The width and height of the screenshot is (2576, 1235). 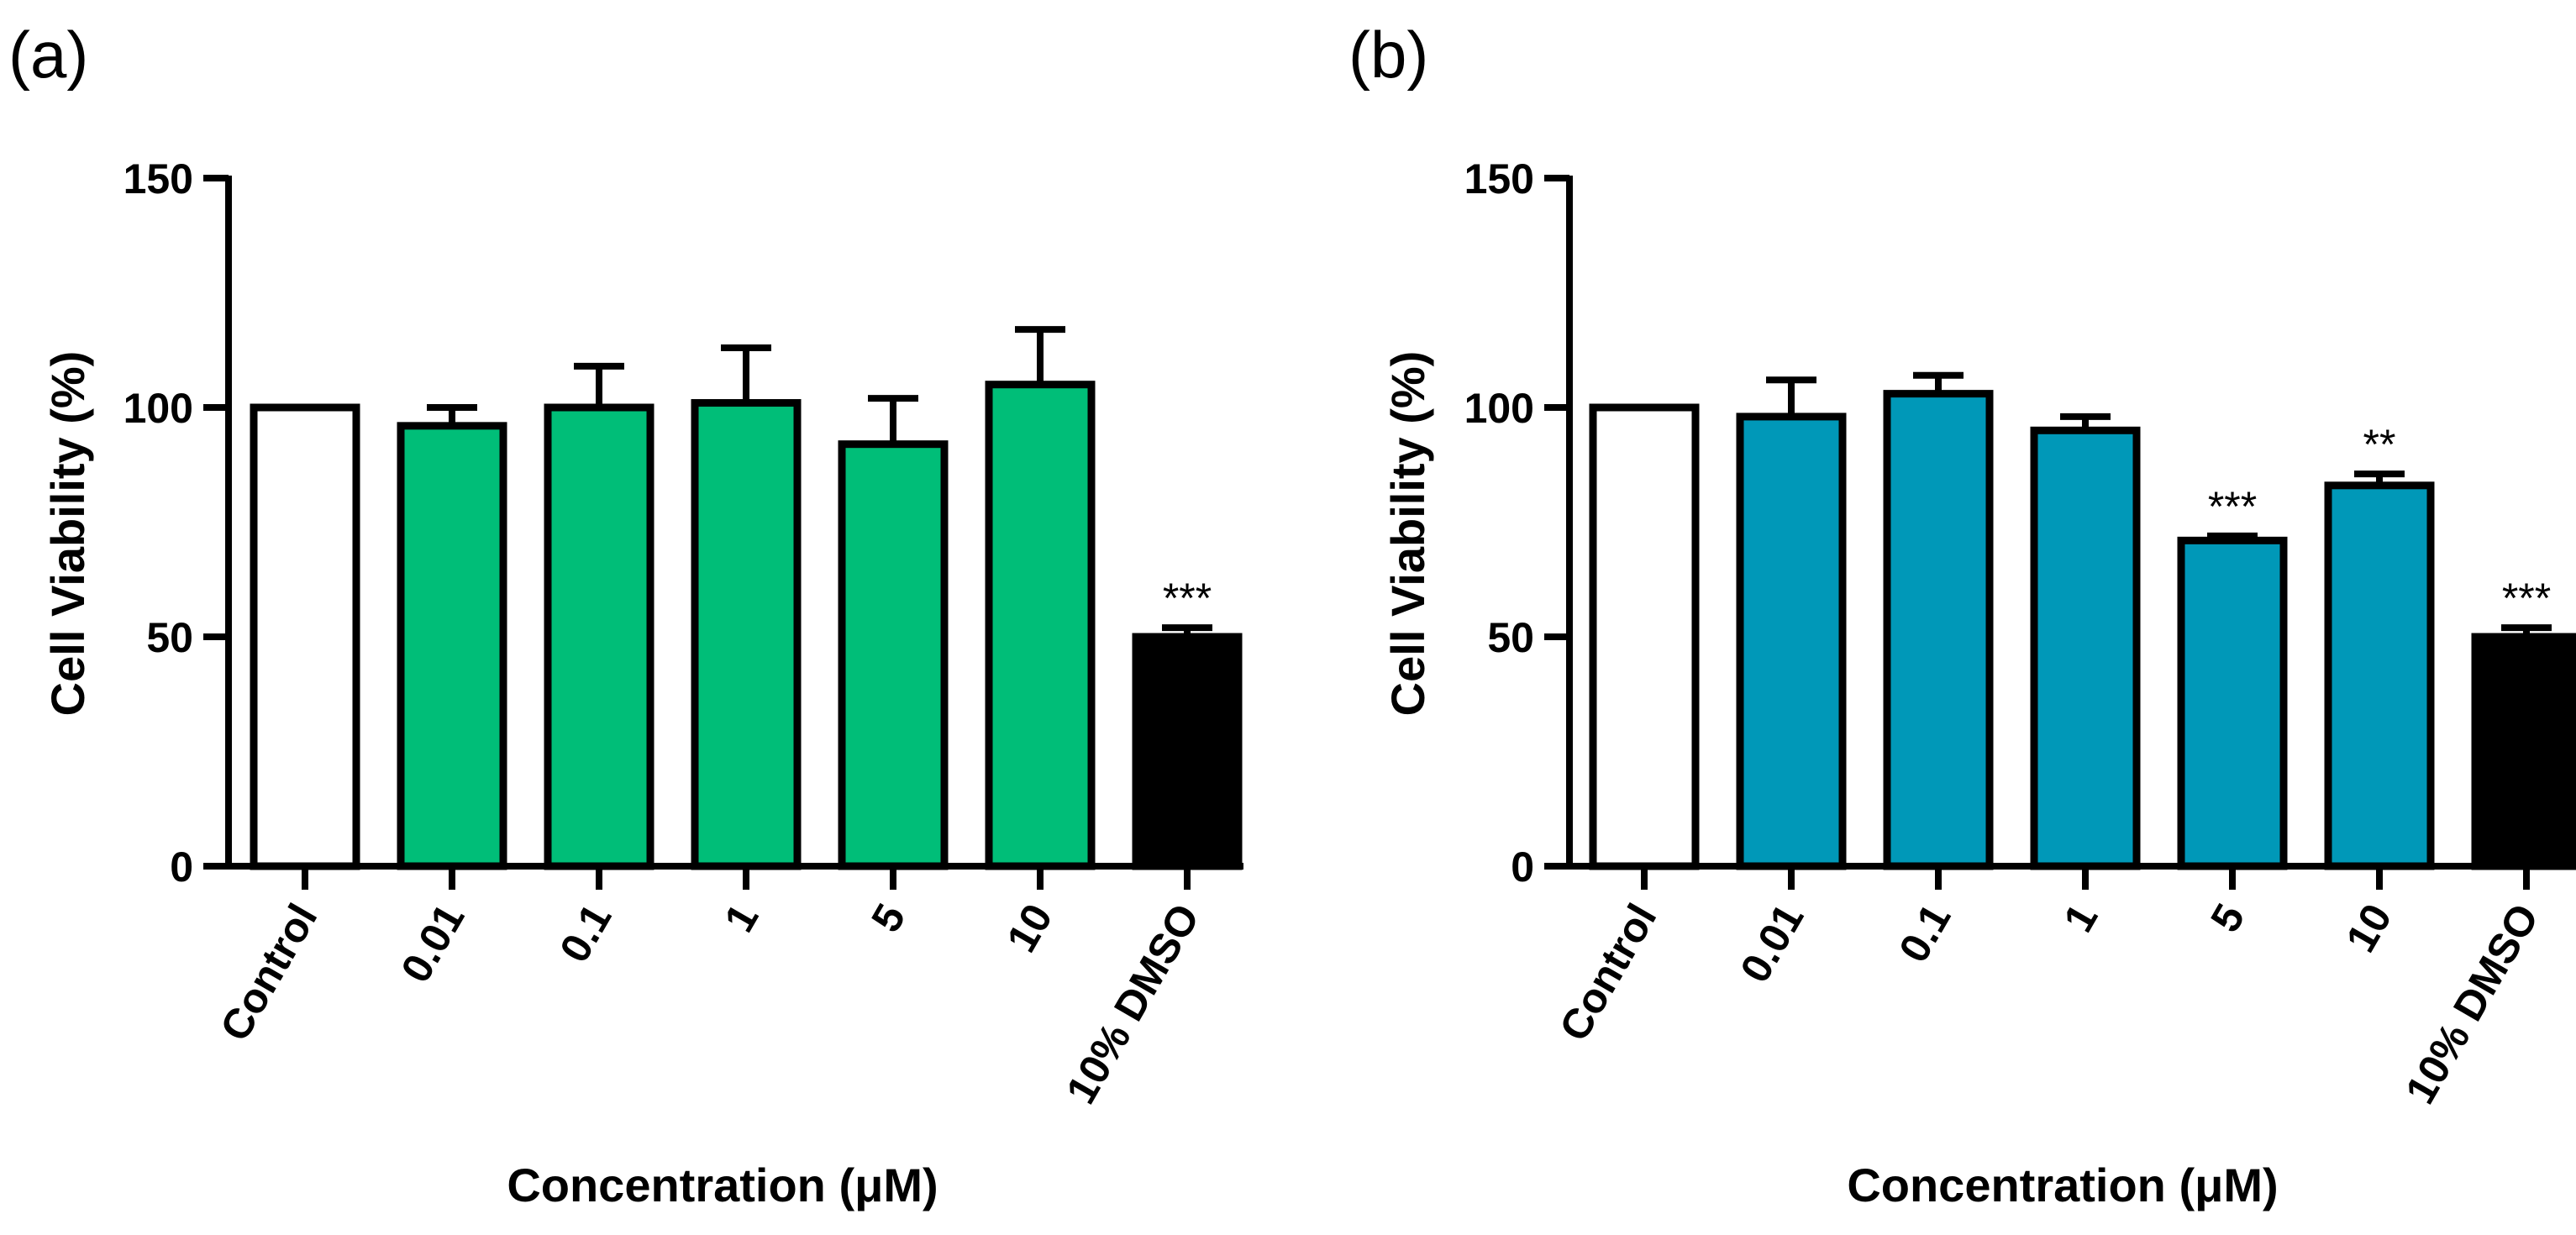 What do you see at coordinates (48, 55) in the screenshot?
I see `panel-a-letter: (a)` at bounding box center [48, 55].